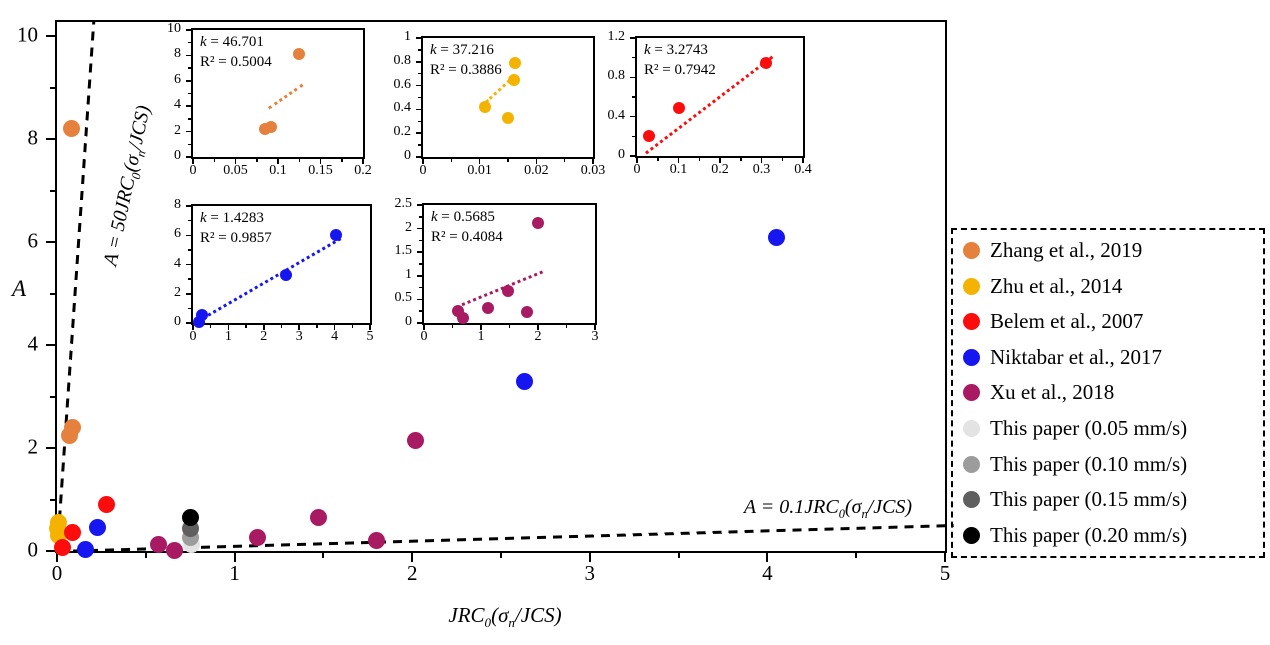 This screenshot has height=645, width=1270. What do you see at coordinates (214, 218) in the screenshot?
I see `equals-sign: =` at bounding box center [214, 218].